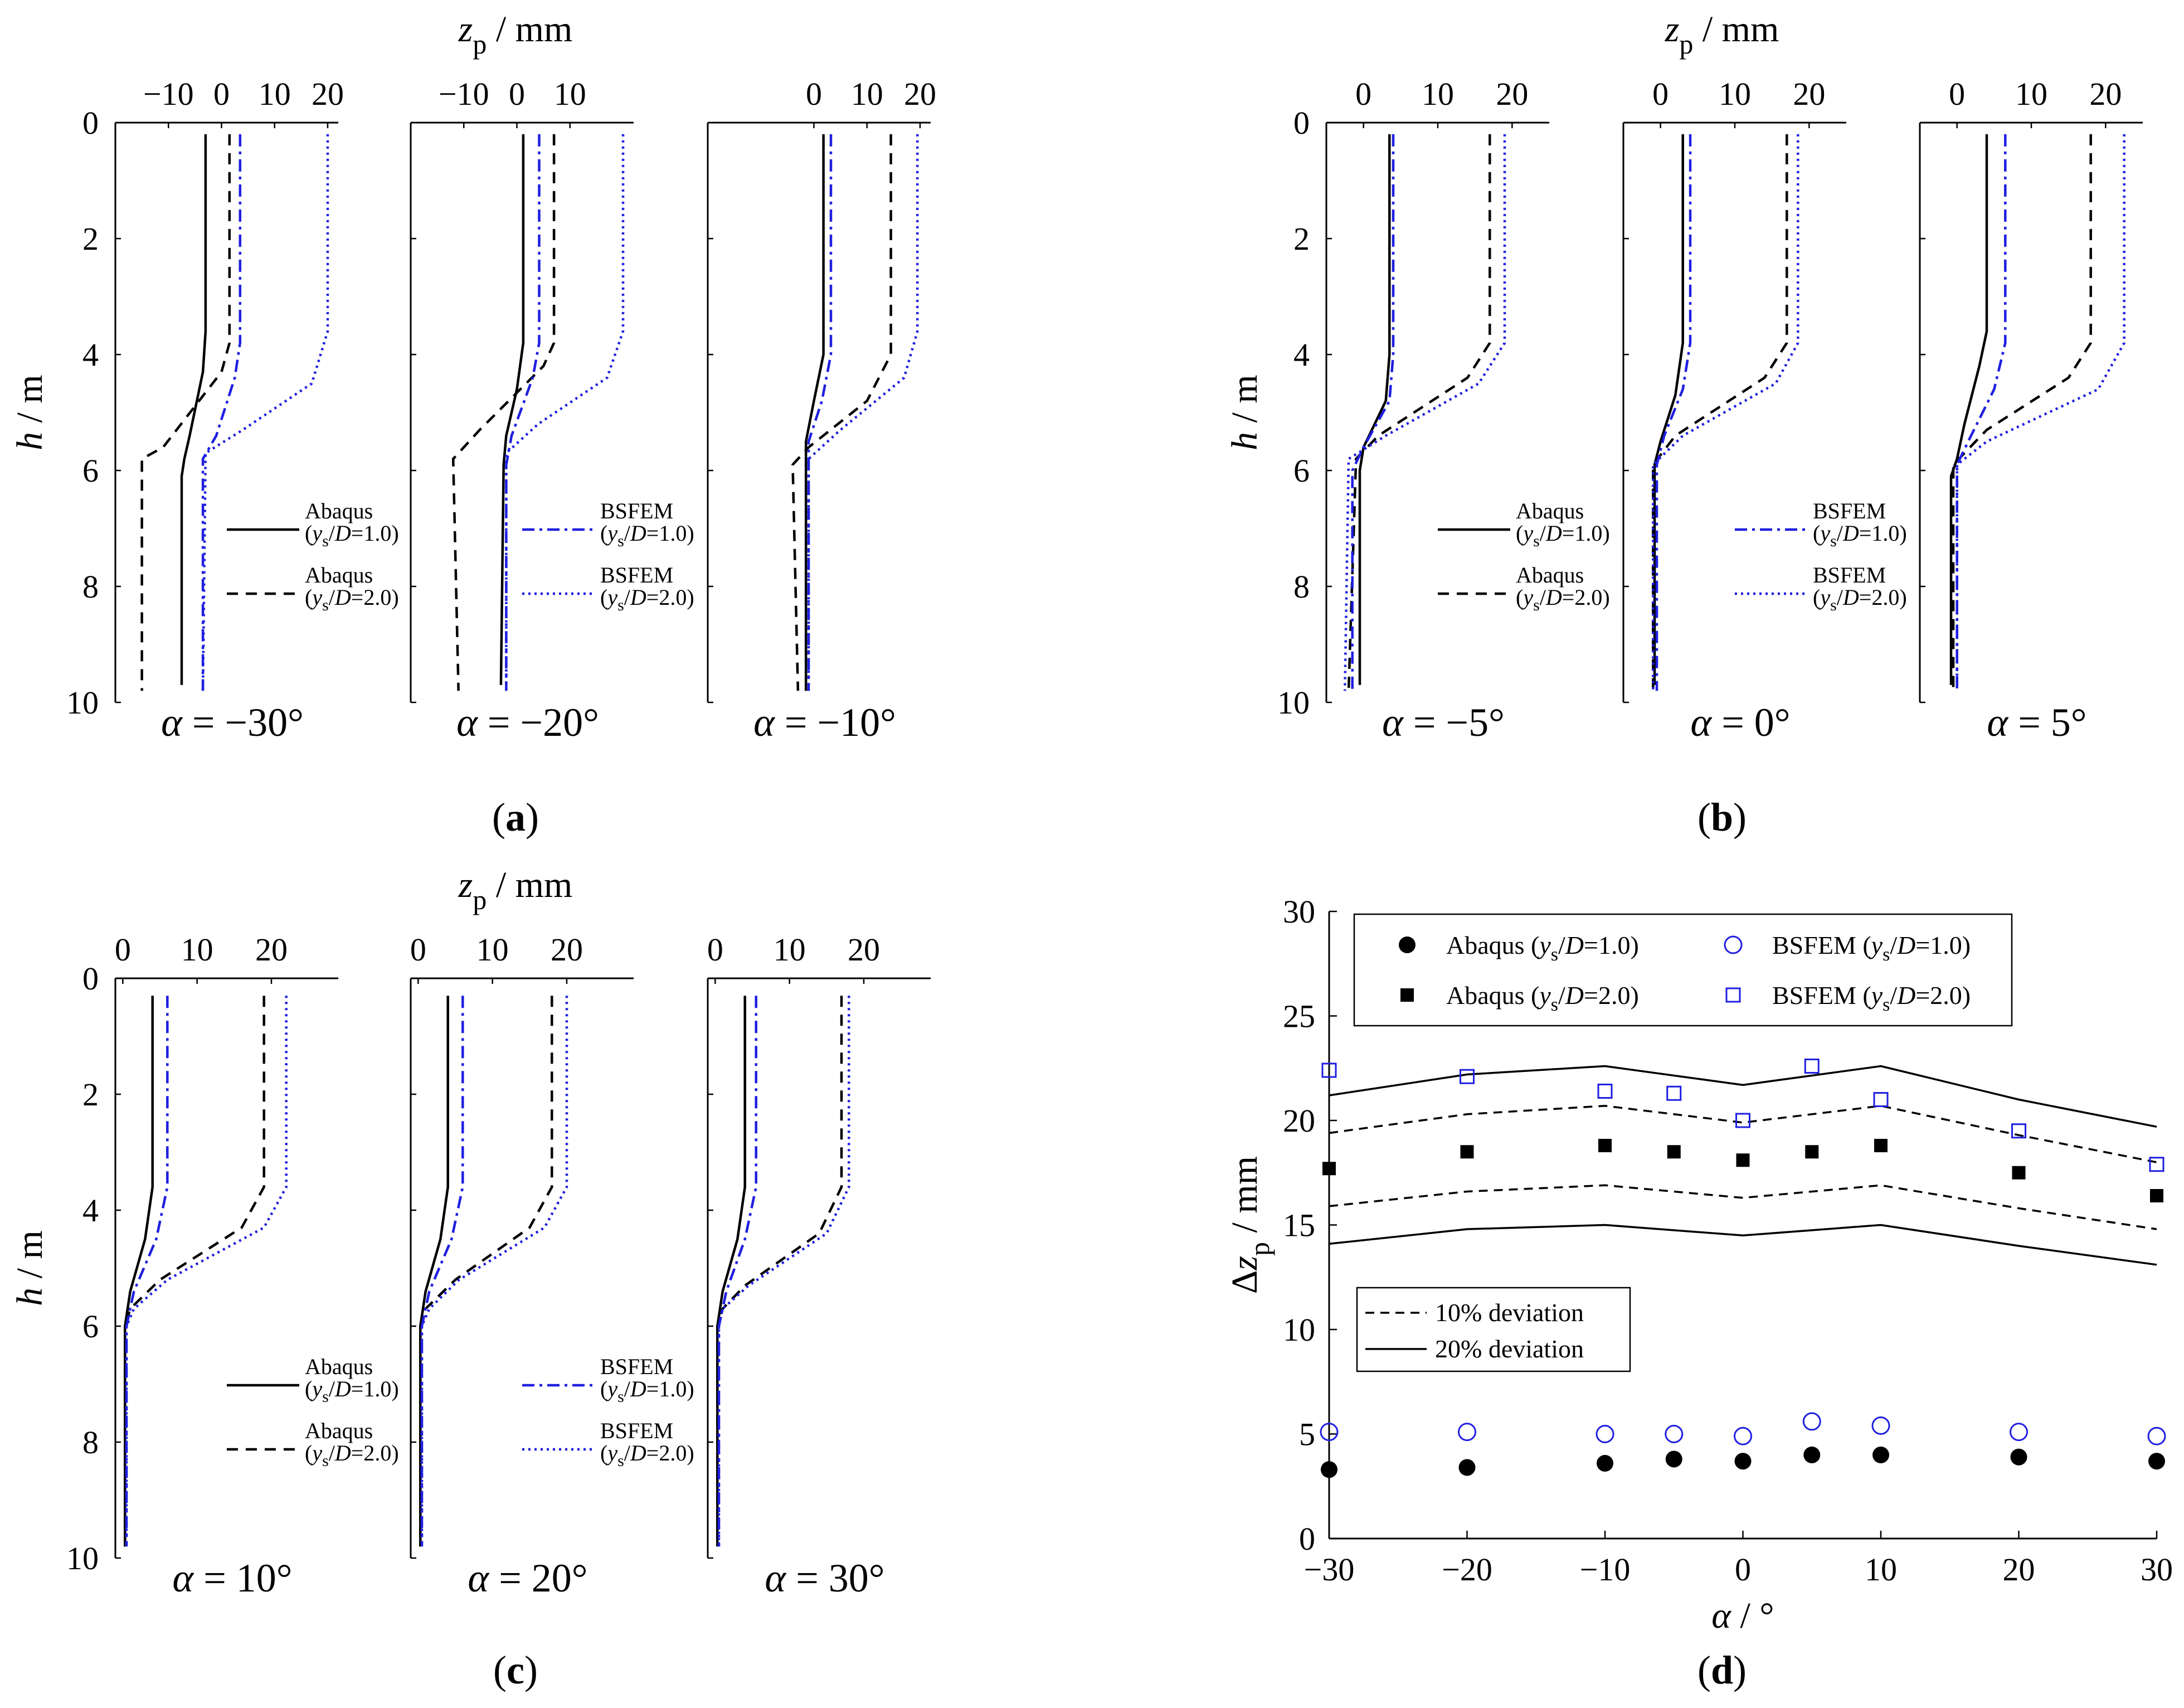  What do you see at coordinates (515, 890) in the screenshot?
I see `x-axis-title: zp / mm` at bounding box center [515, 890].